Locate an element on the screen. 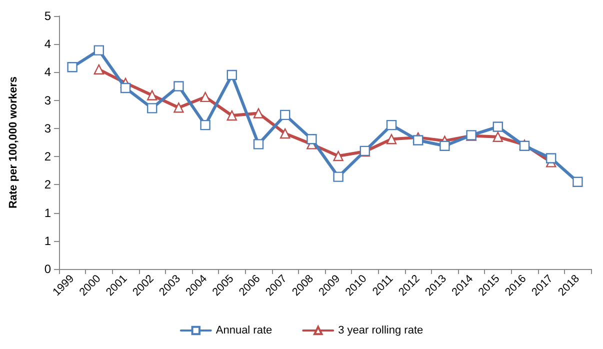  y-tick-label: 5 is located at coordinates (48, 16).